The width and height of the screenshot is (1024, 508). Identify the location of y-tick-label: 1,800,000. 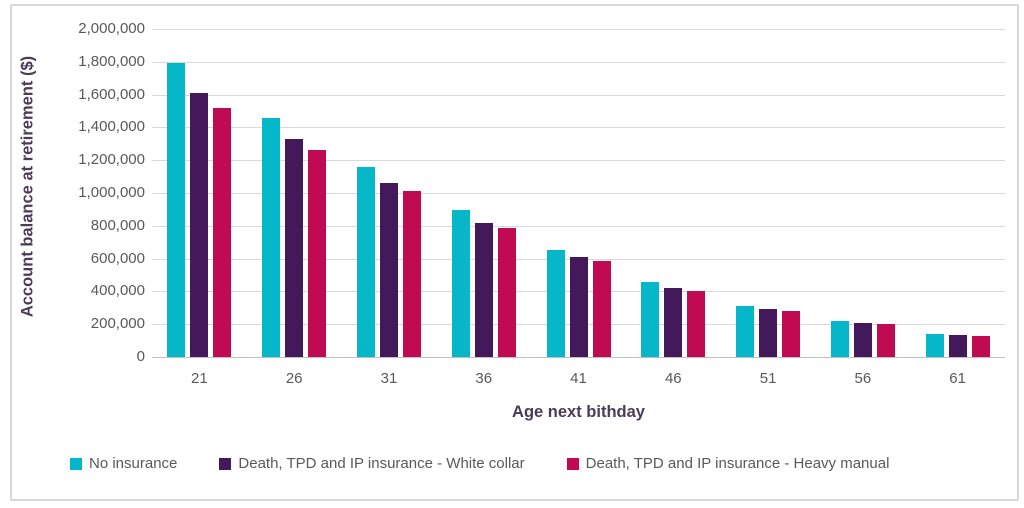
(111, 61).